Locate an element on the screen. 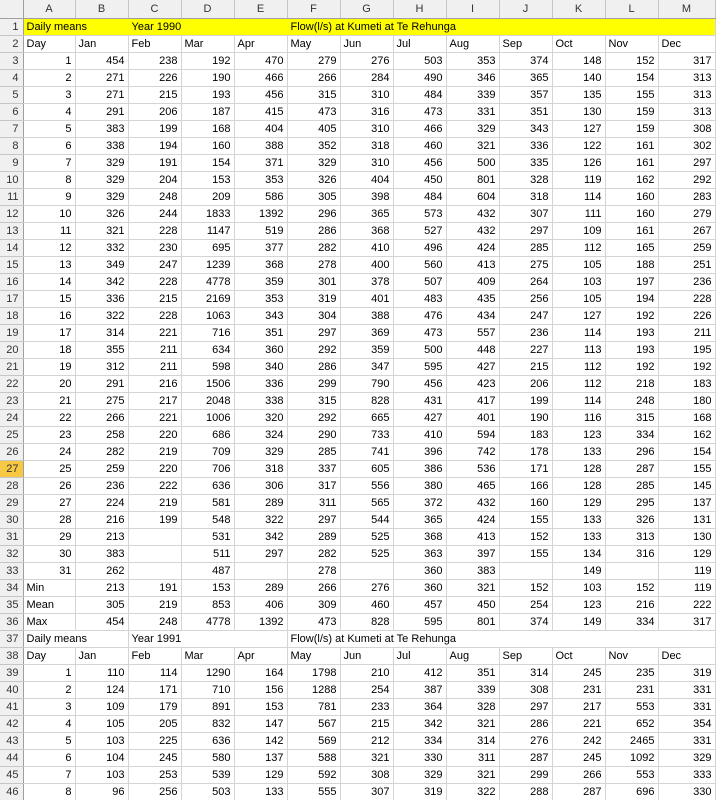  cell-l12: 160 is located at coordinates (632, 214).